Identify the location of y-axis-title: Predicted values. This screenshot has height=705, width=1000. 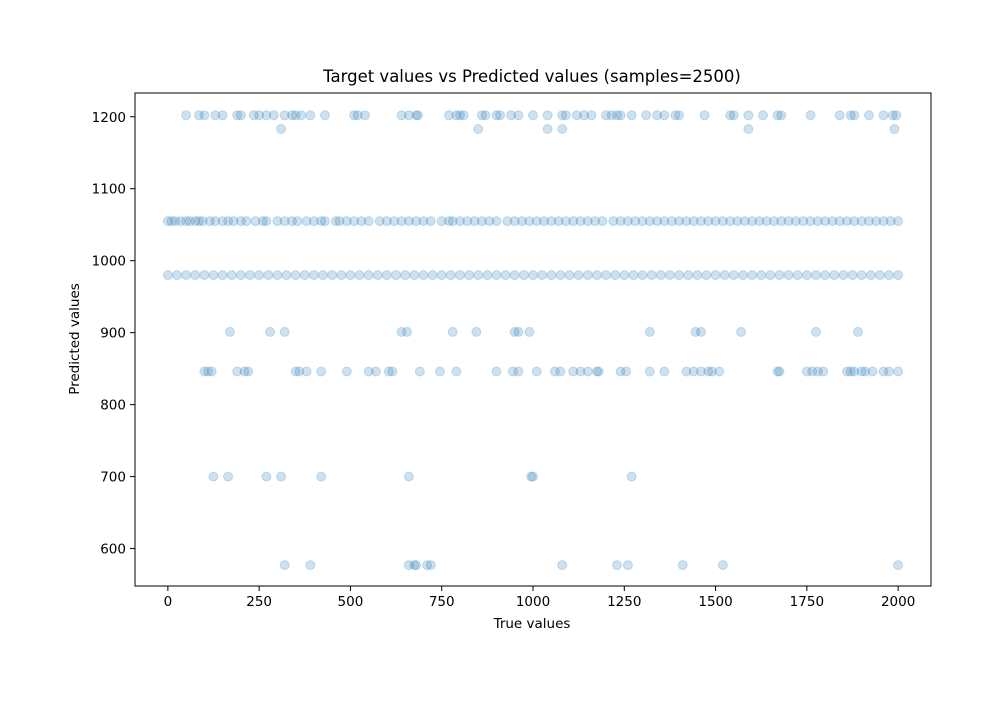
(75, 339).